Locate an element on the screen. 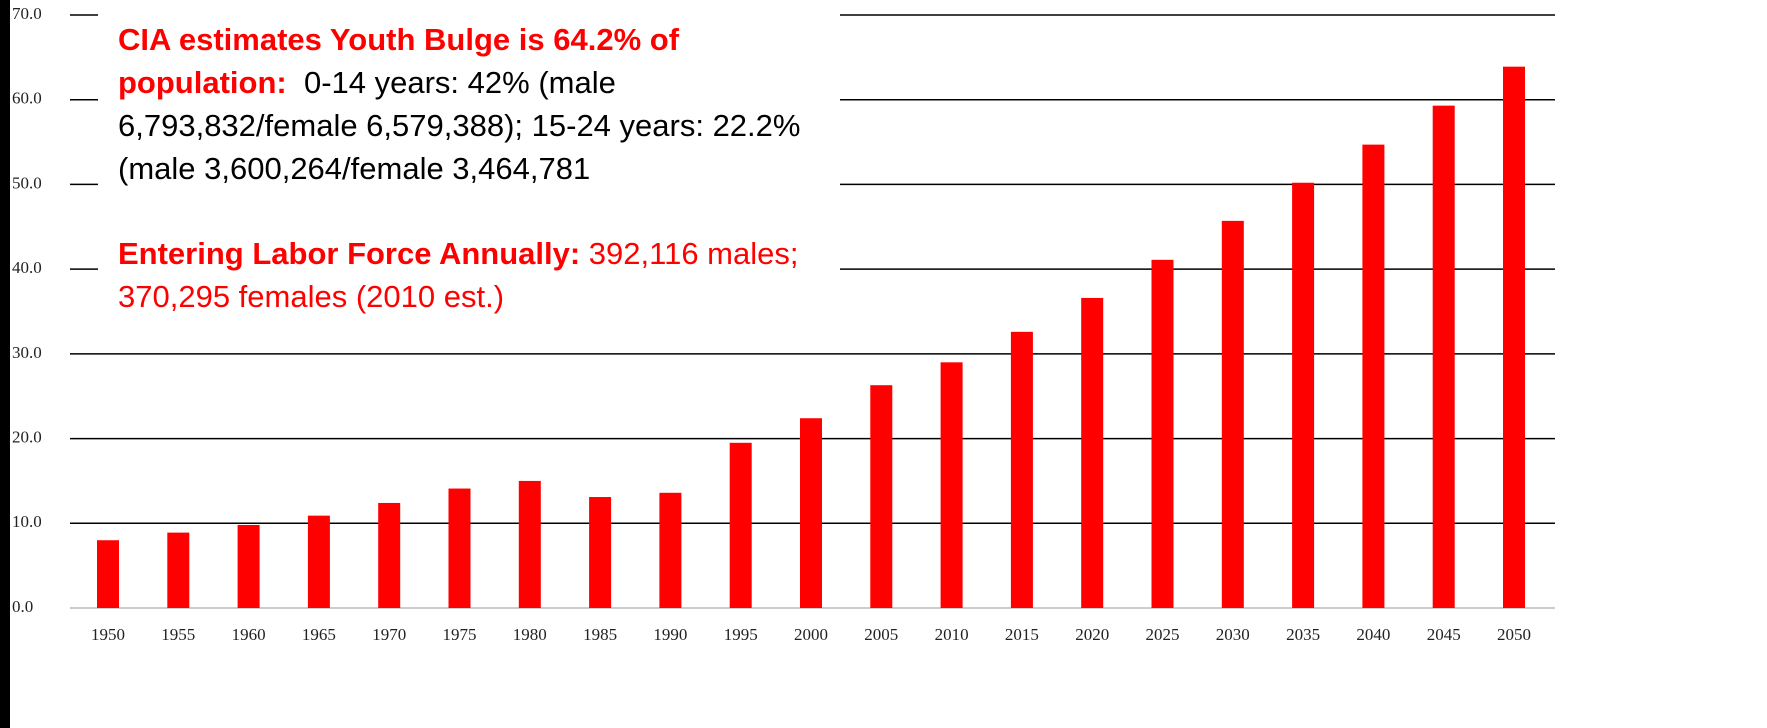 The height and width of the screenshot is (728, 1767). y-tick-label: 70.0 is located at coordinates (27, 13).